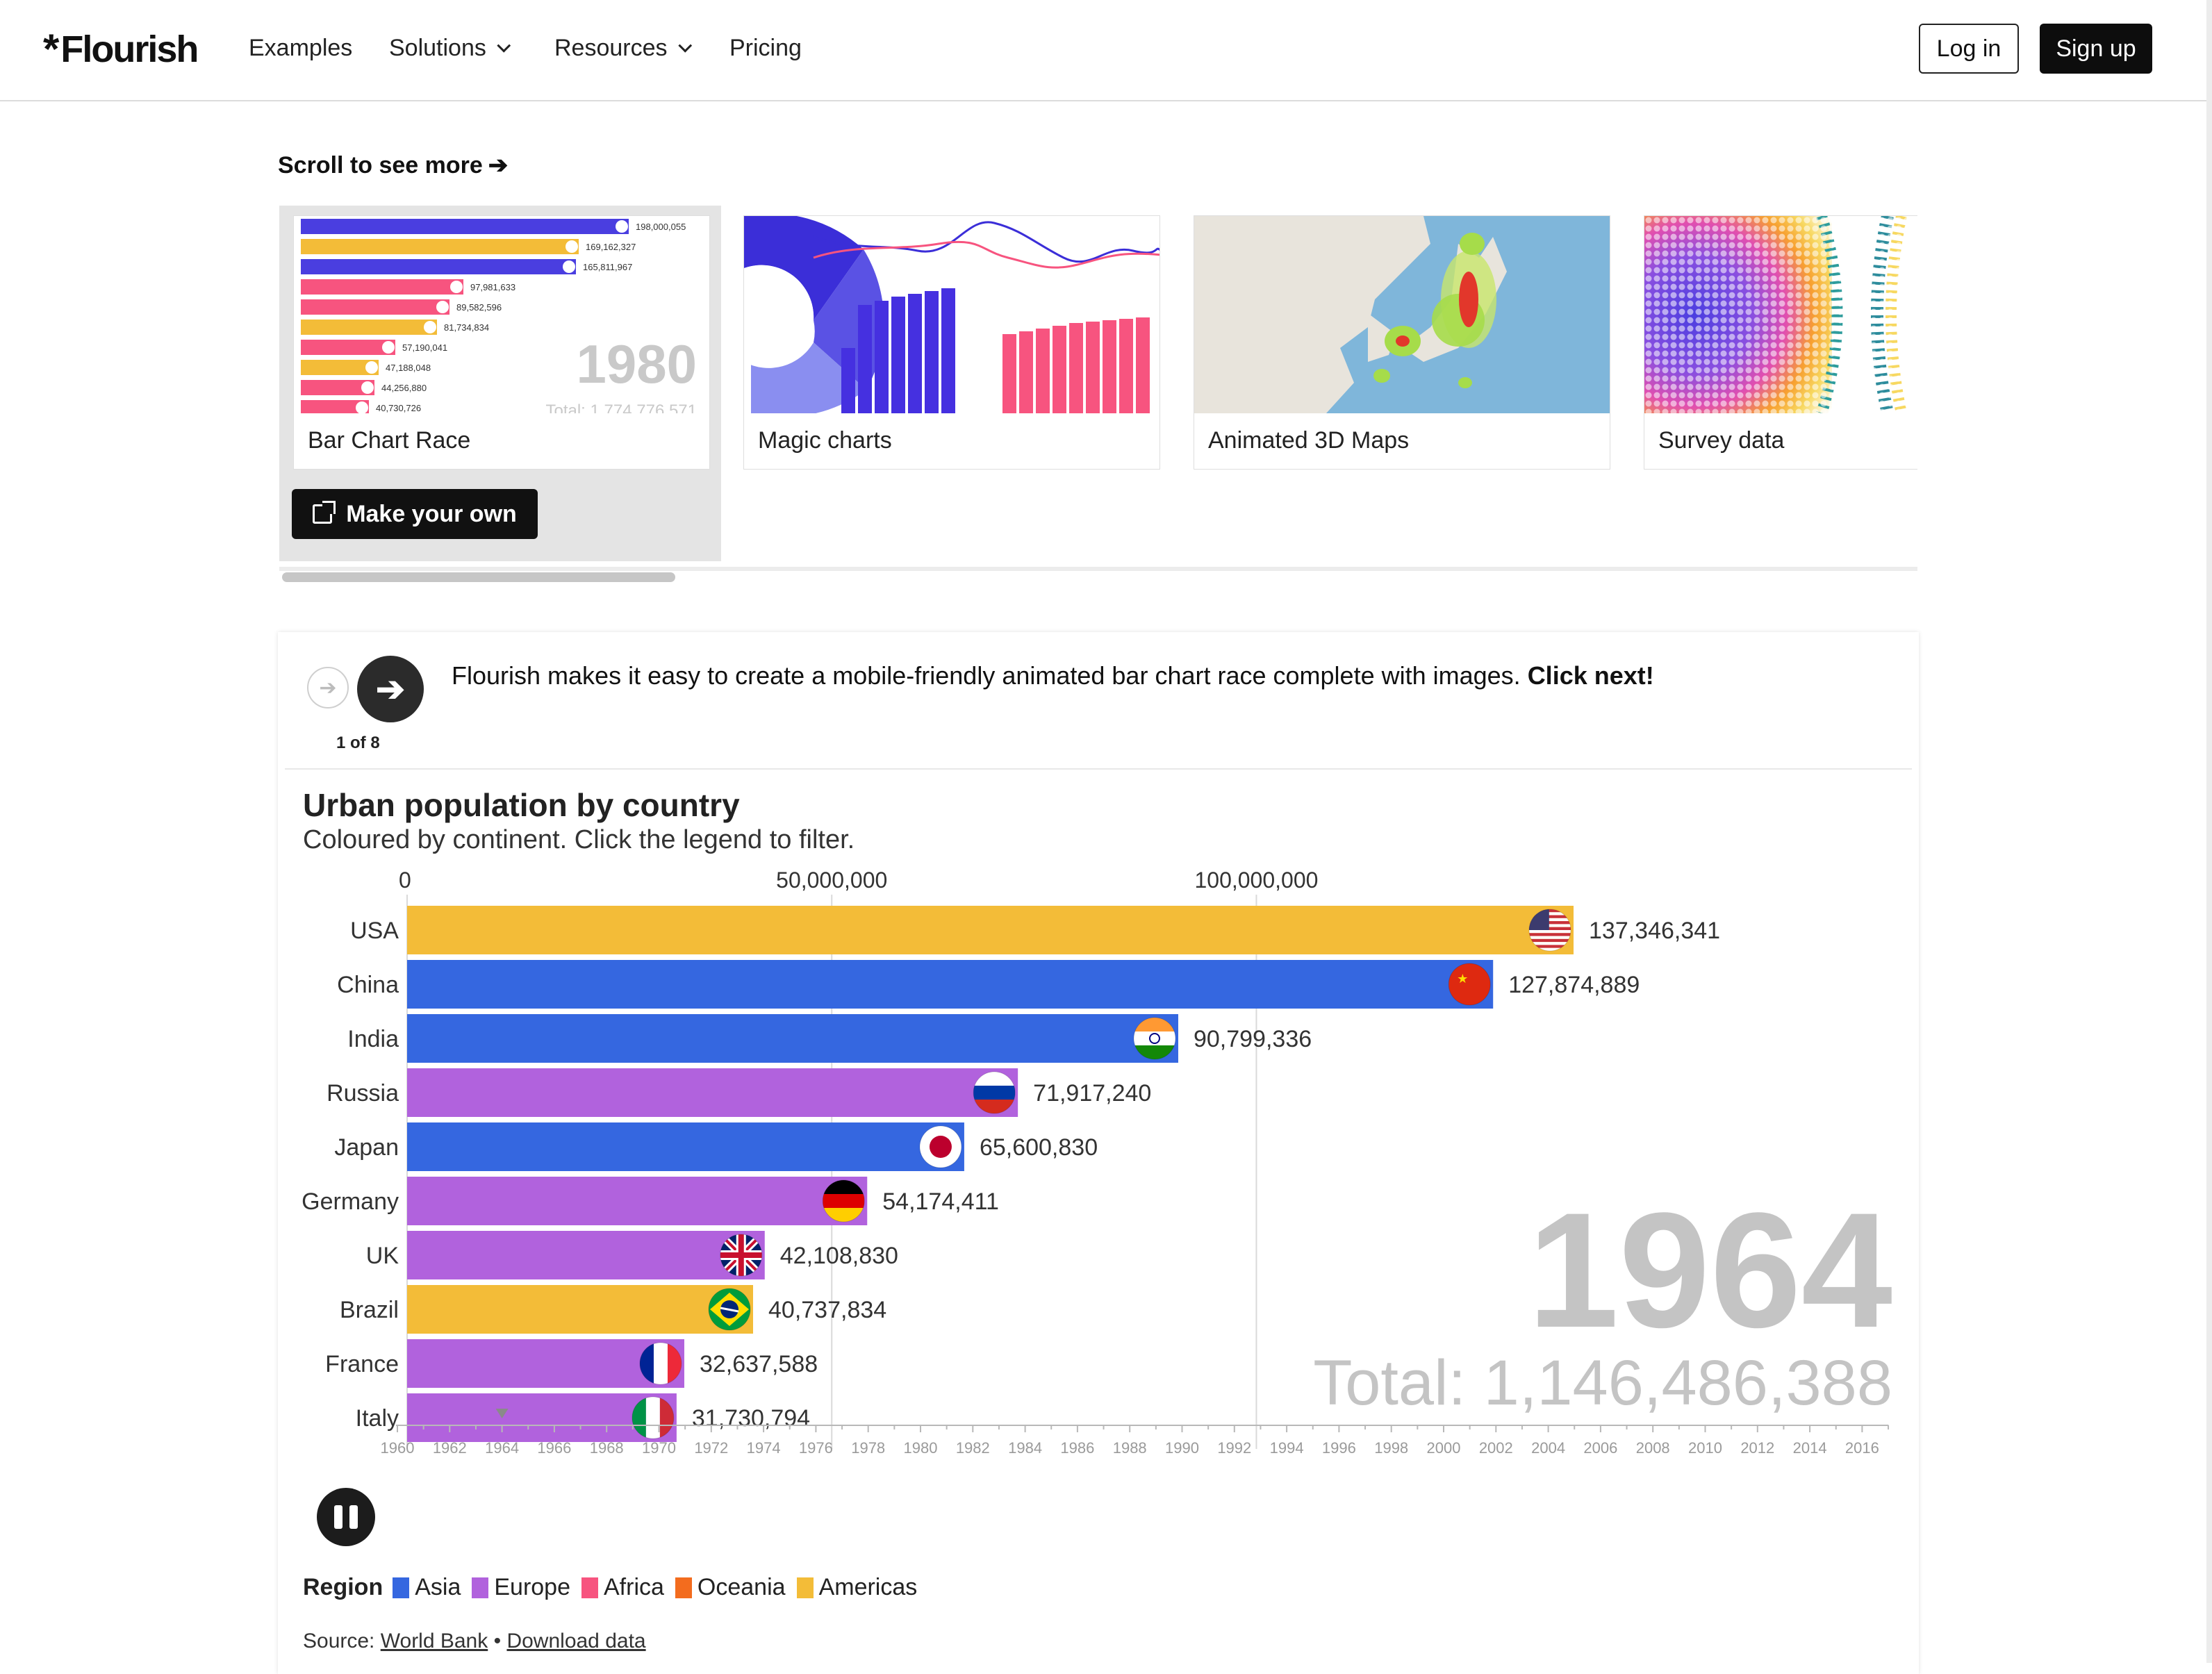 This screenshot has width=2212, height=1674. What do you see at coordinates (377, 1418) in the screenshot?
I see `category-label: Italy` at bounding box center [377, 1418].